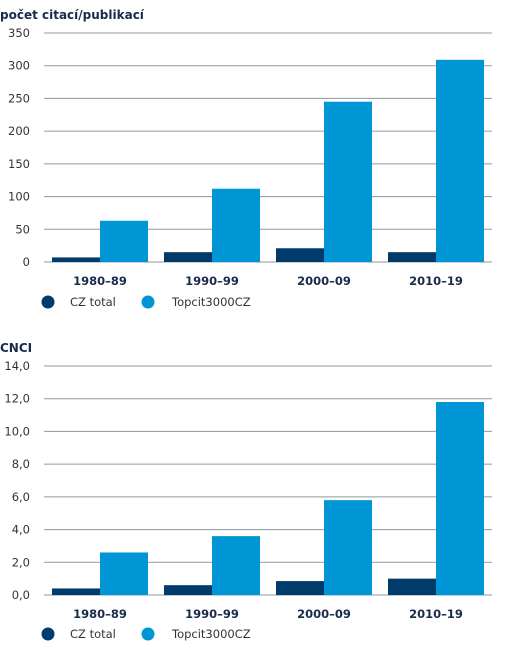  I want to click on y-tick-label: 8,0, so click(21, 464).